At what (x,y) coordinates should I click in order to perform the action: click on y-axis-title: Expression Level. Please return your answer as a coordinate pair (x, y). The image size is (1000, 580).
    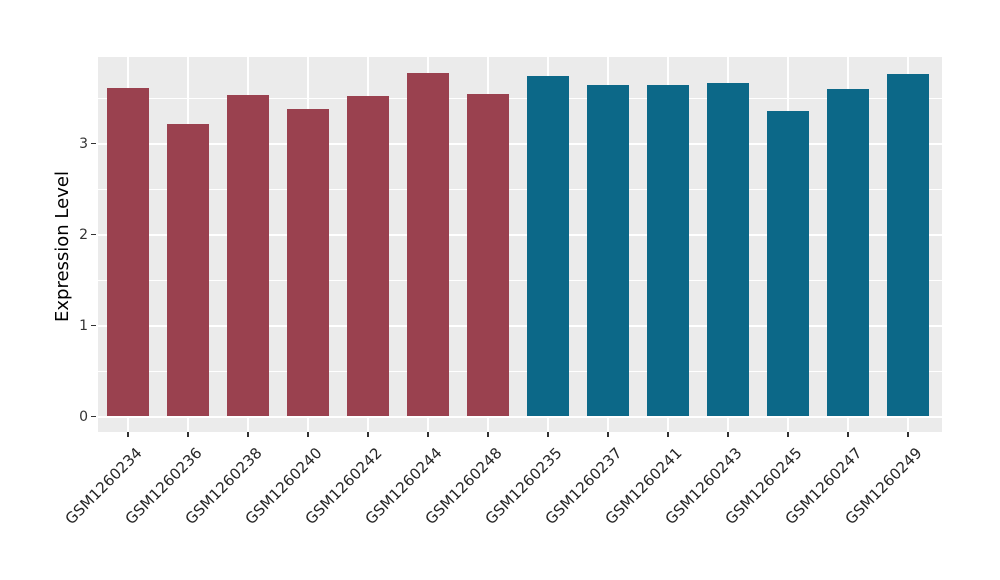
    Looking at the image, I should click on (62, 246).